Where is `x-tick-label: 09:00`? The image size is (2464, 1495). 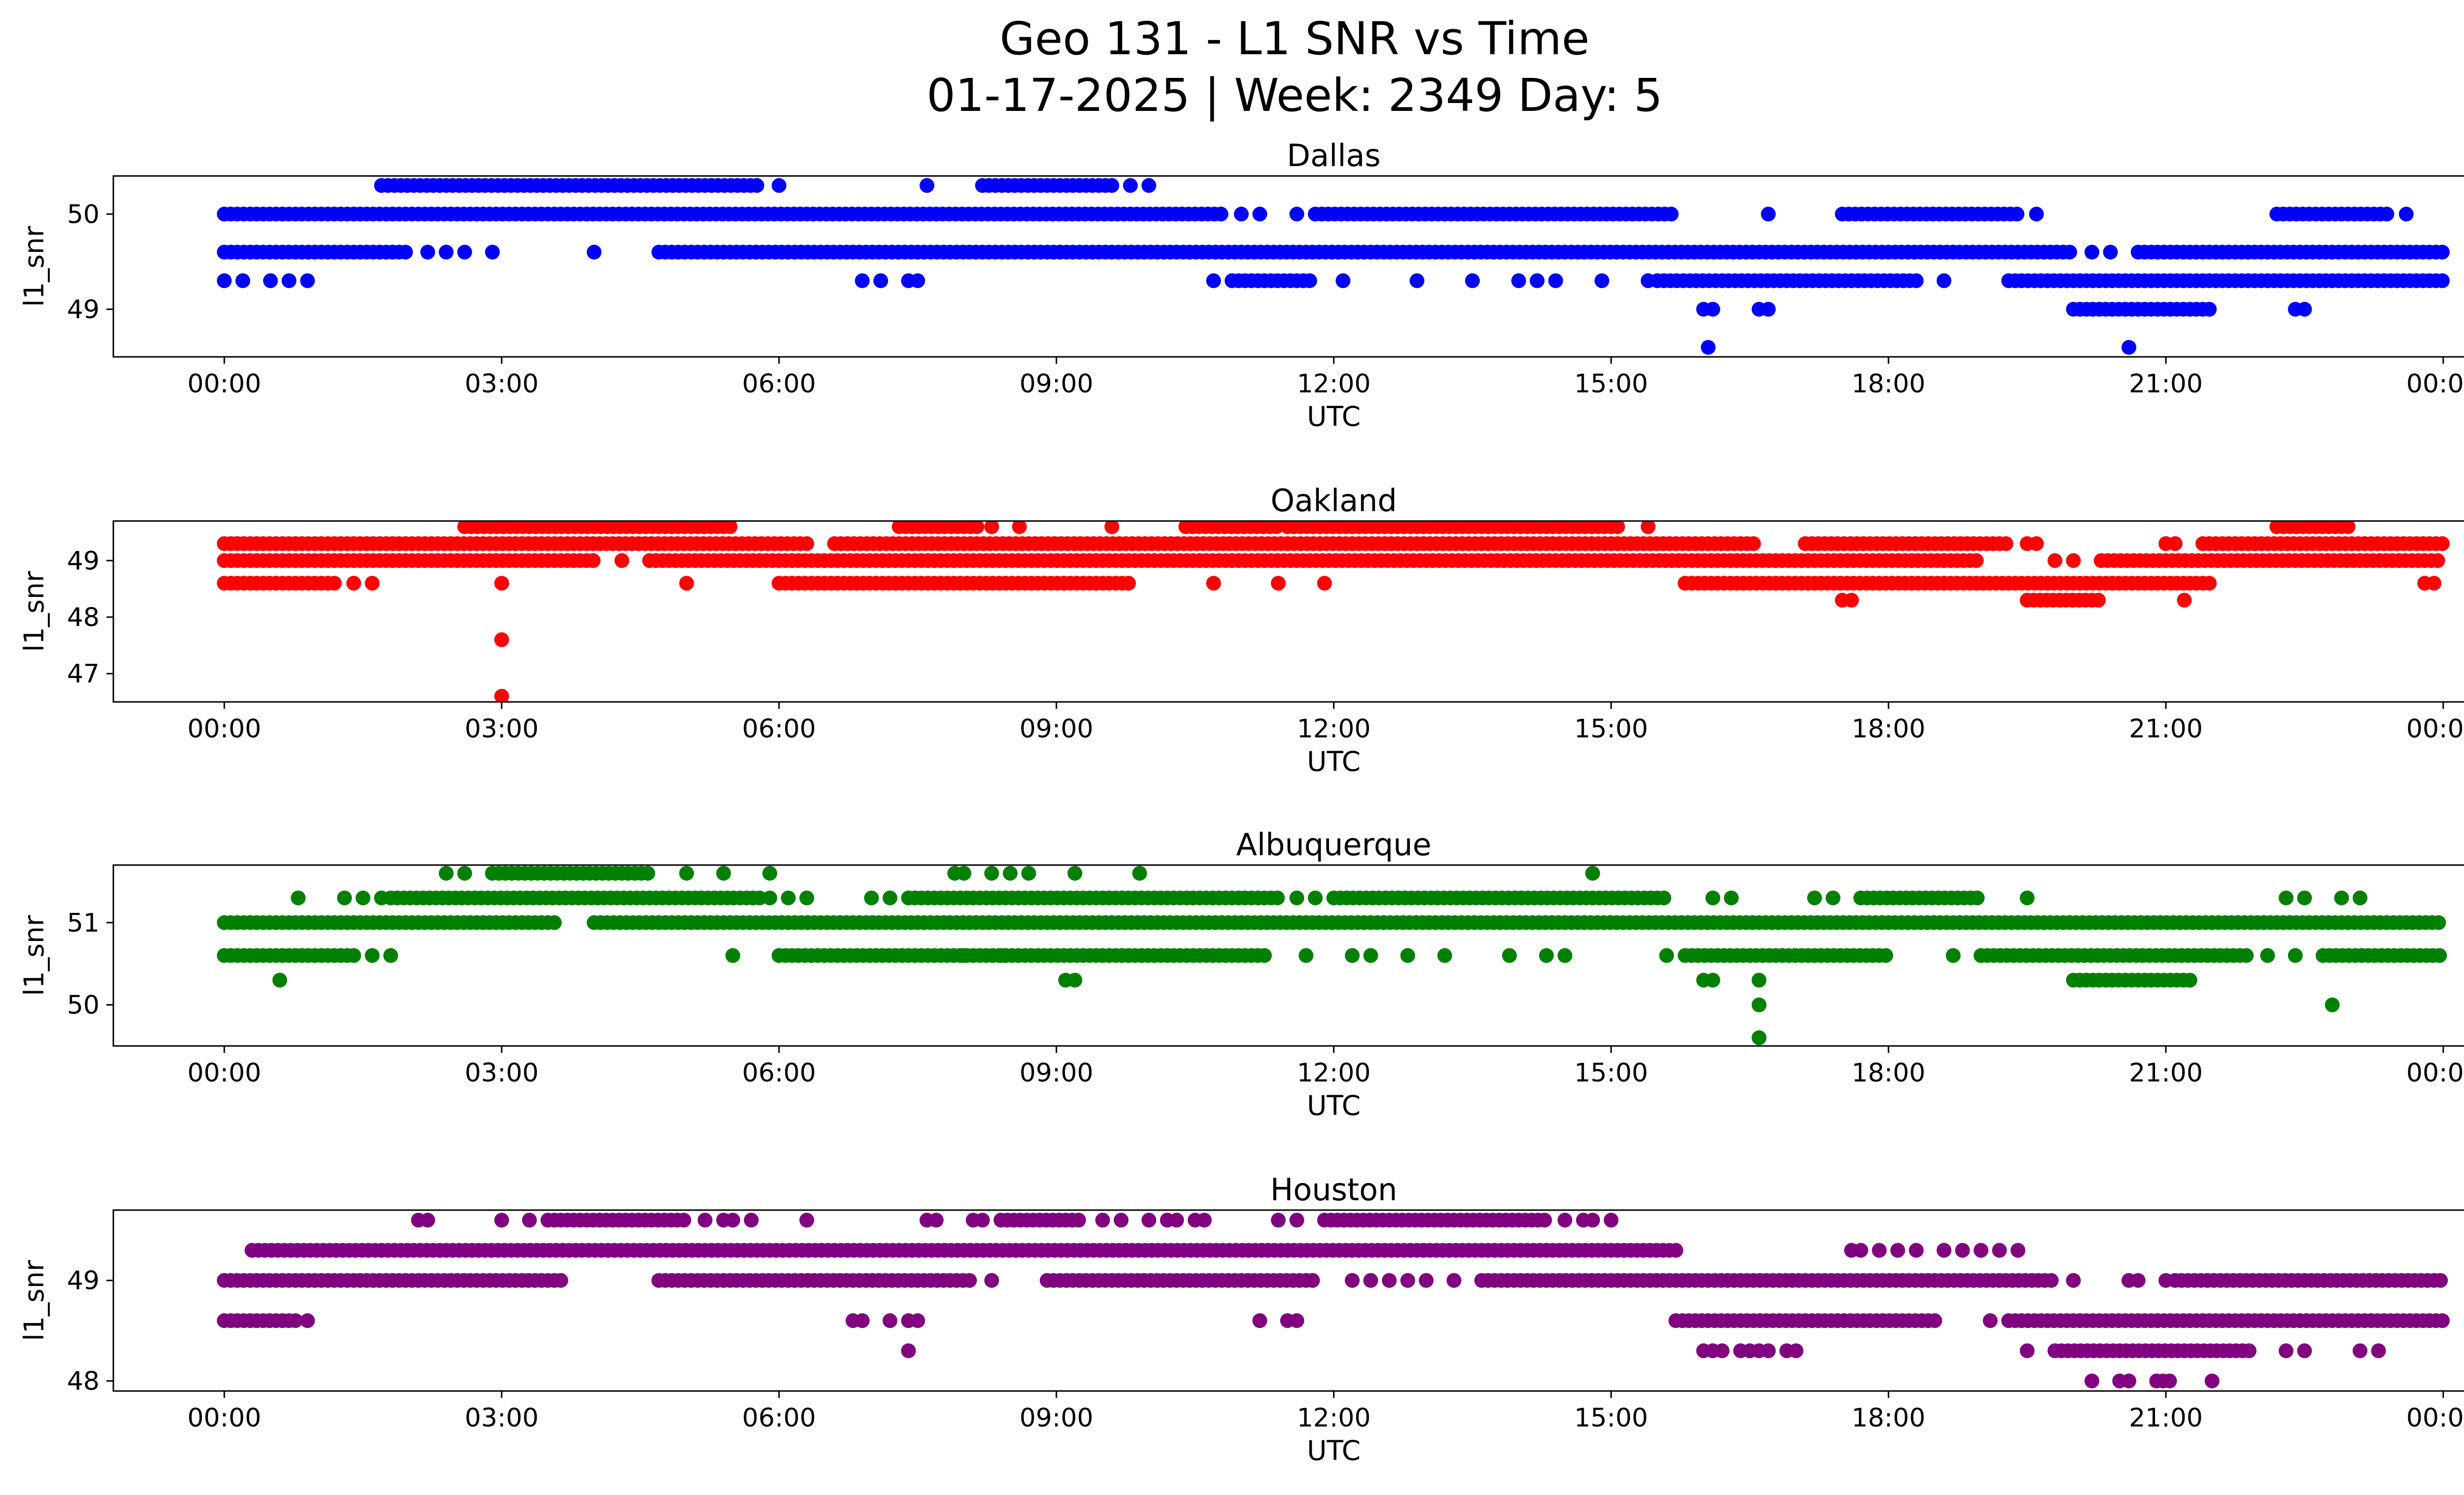 x-tick-label: 09:00 is located at coordinates (1057, 729).